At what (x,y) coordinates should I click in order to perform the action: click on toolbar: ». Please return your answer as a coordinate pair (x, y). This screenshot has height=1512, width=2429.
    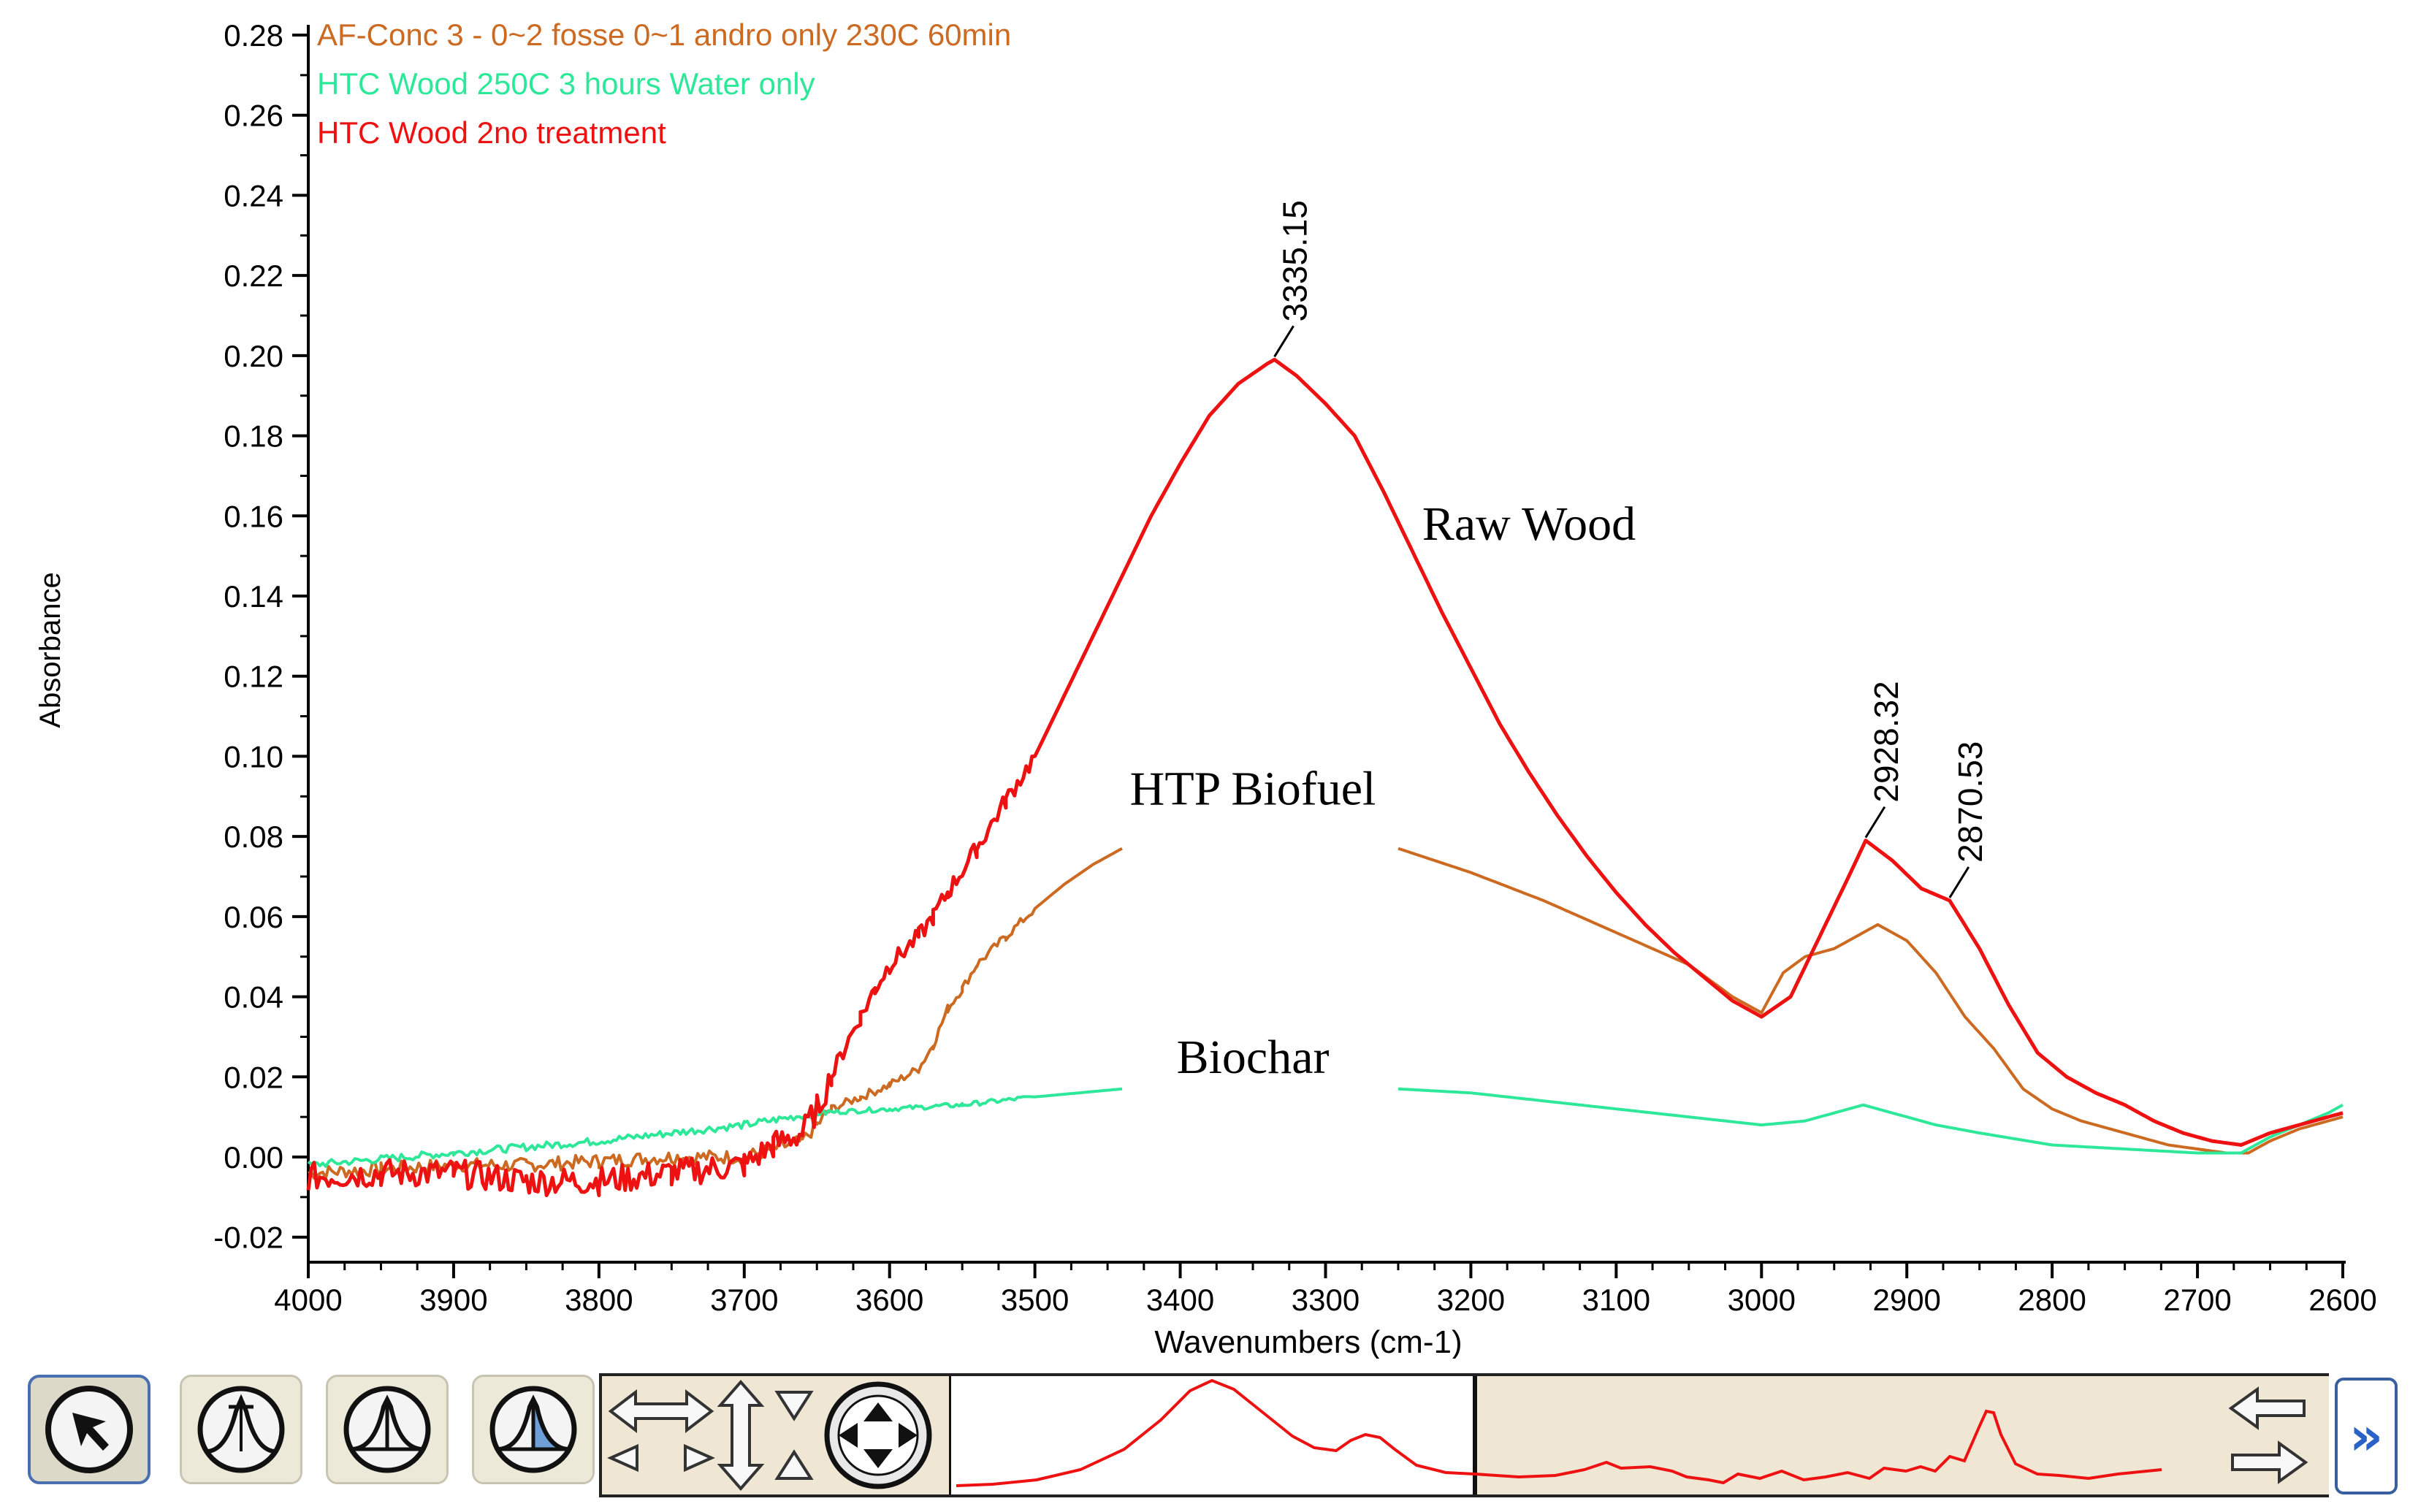
    Looking at the image, I should click on (1214, 1435).